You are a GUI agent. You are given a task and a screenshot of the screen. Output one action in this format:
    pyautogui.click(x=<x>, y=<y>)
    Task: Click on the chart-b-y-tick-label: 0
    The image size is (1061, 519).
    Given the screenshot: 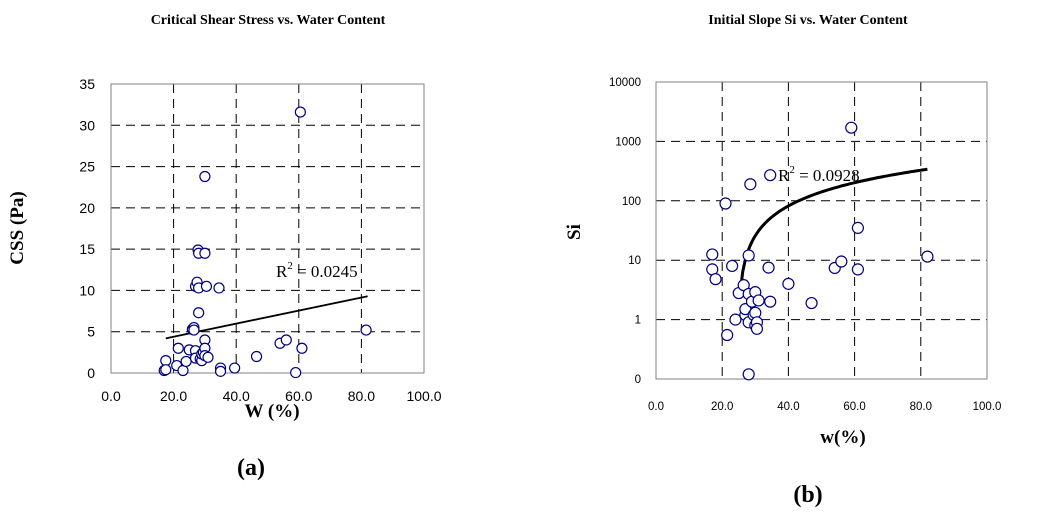 What is the action you would take?
    pyautogui.click(x=638, y=380)
    